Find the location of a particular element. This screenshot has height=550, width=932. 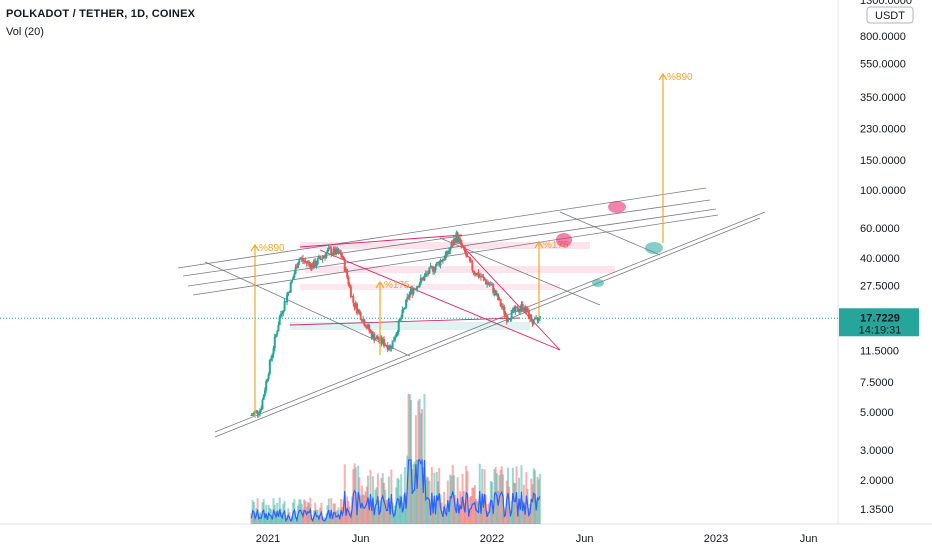

currency-button is located at coordinates (890, 15).